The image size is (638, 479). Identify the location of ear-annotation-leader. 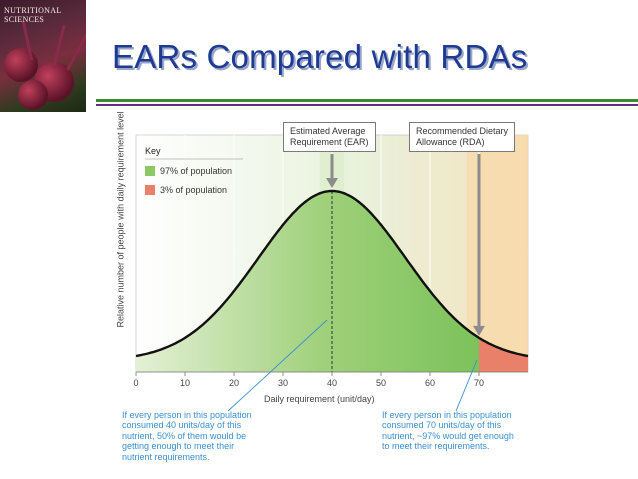
(277, 365).